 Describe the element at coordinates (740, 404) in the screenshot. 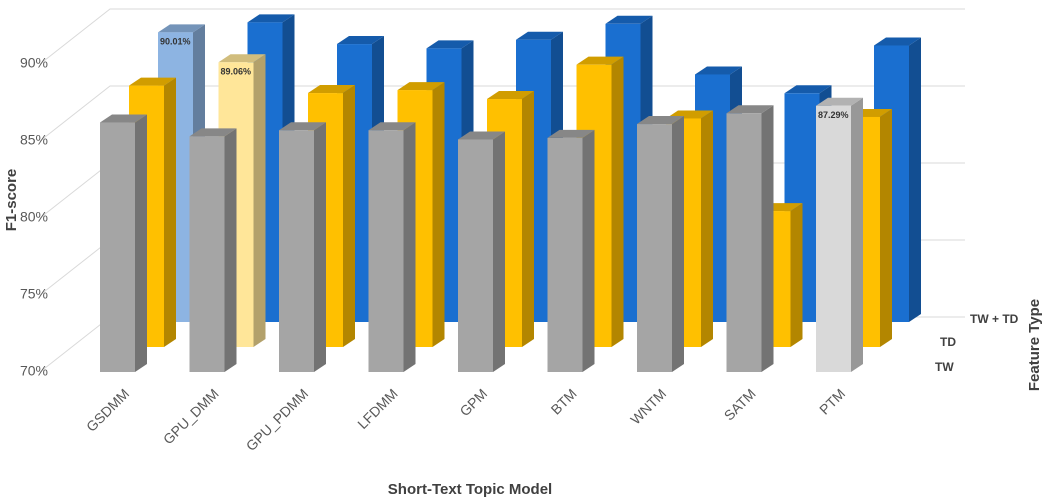

I see `x-tick-label: SATM` at that location.